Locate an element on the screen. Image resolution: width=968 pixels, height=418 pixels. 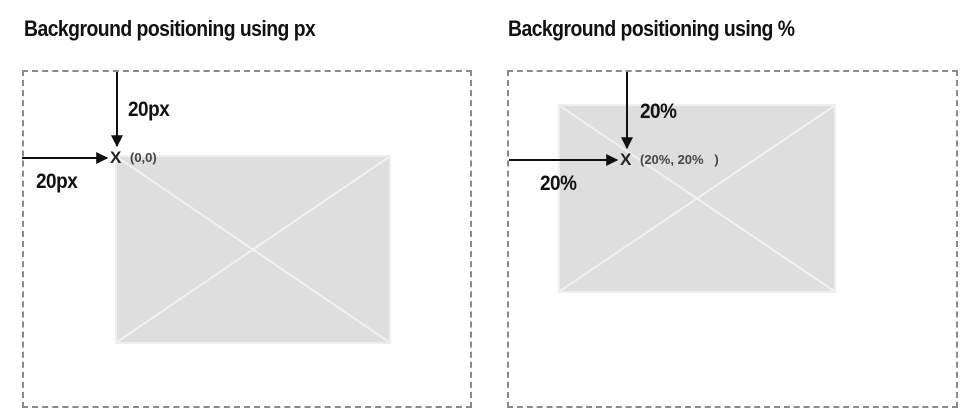
right-origin-coordinate: (20%, 20% ) is located at coordinates (679, 159).